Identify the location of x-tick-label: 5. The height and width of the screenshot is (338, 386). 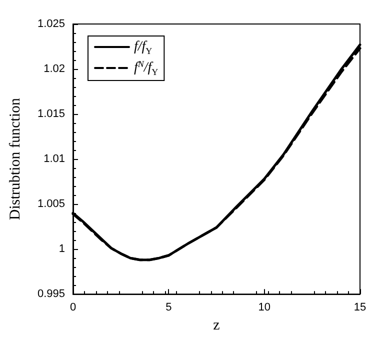
(169, 308).